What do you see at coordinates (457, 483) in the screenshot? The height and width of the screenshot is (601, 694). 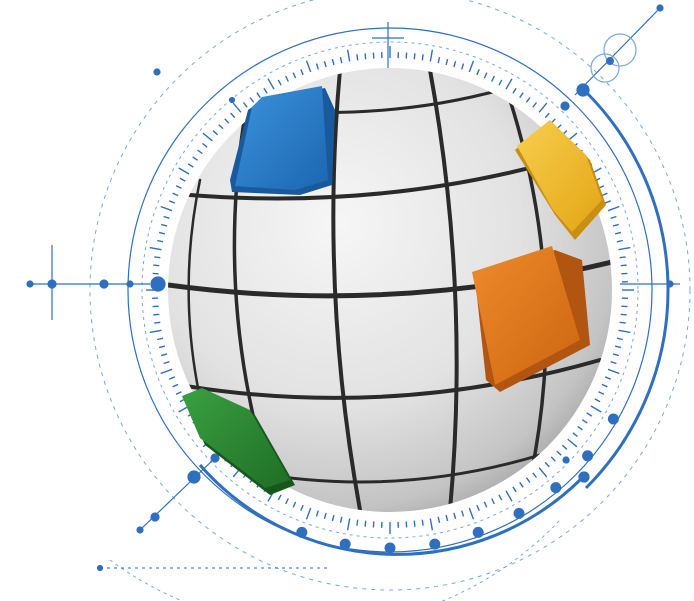 I see `bottom-dot-arc` at bounding box center [457, 483].